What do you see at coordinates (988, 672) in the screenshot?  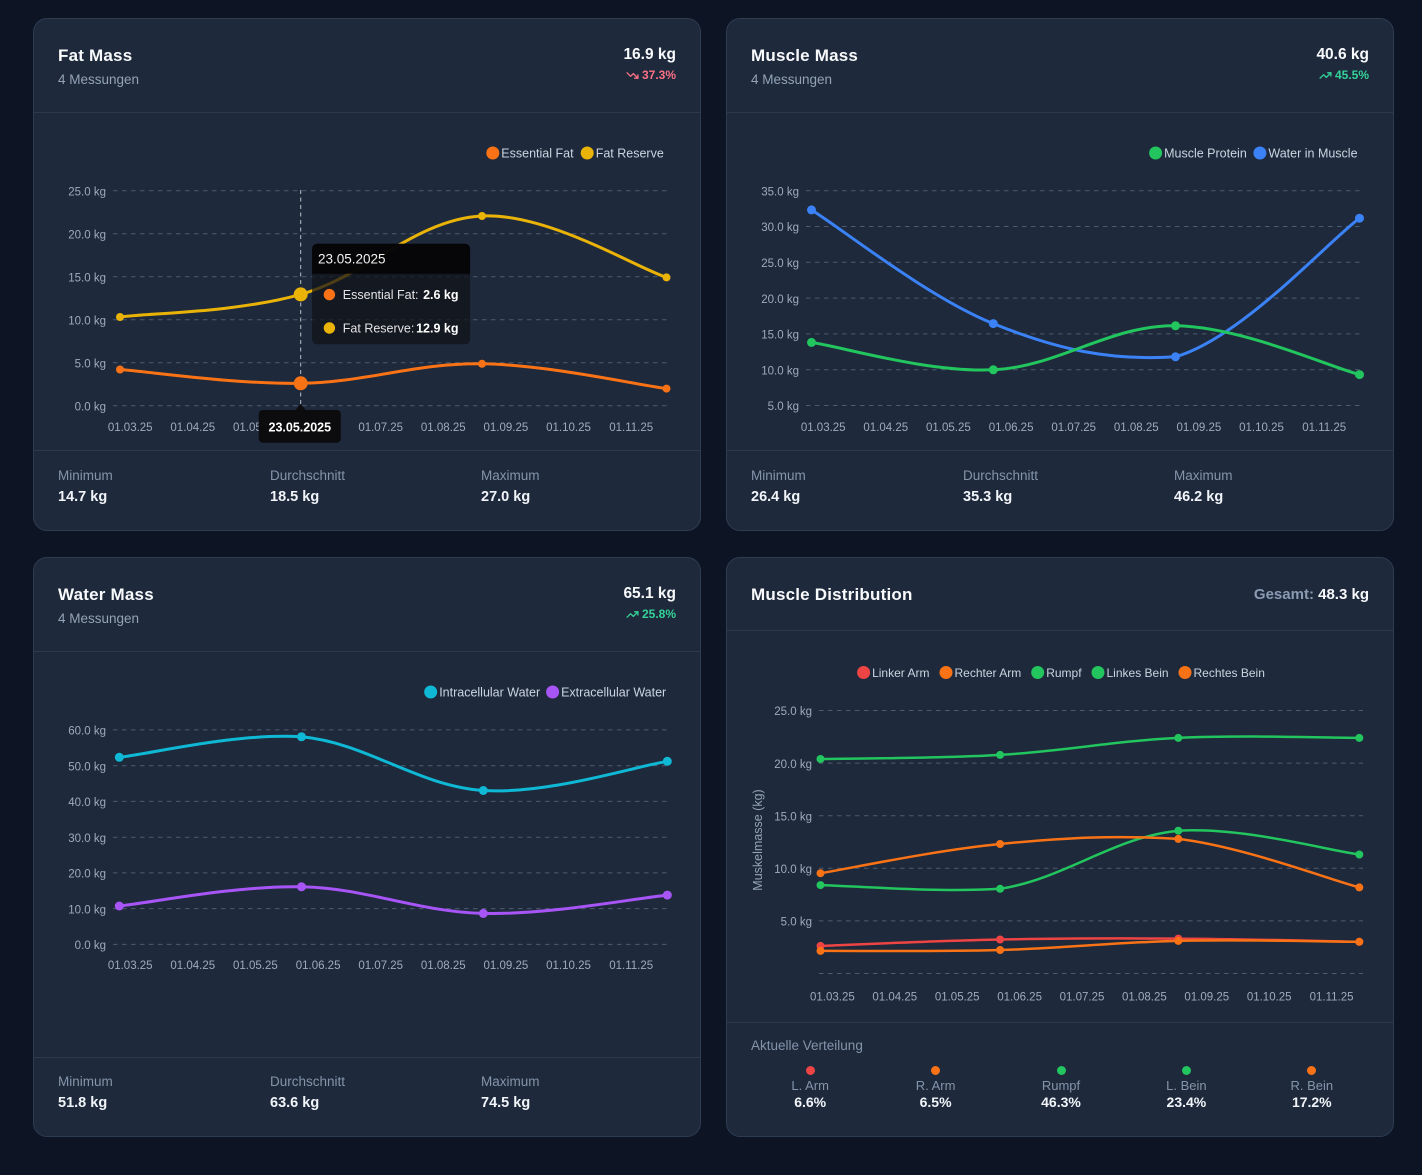 I see `svg-text: Rechter Arm` at bounding box center [988, 672].